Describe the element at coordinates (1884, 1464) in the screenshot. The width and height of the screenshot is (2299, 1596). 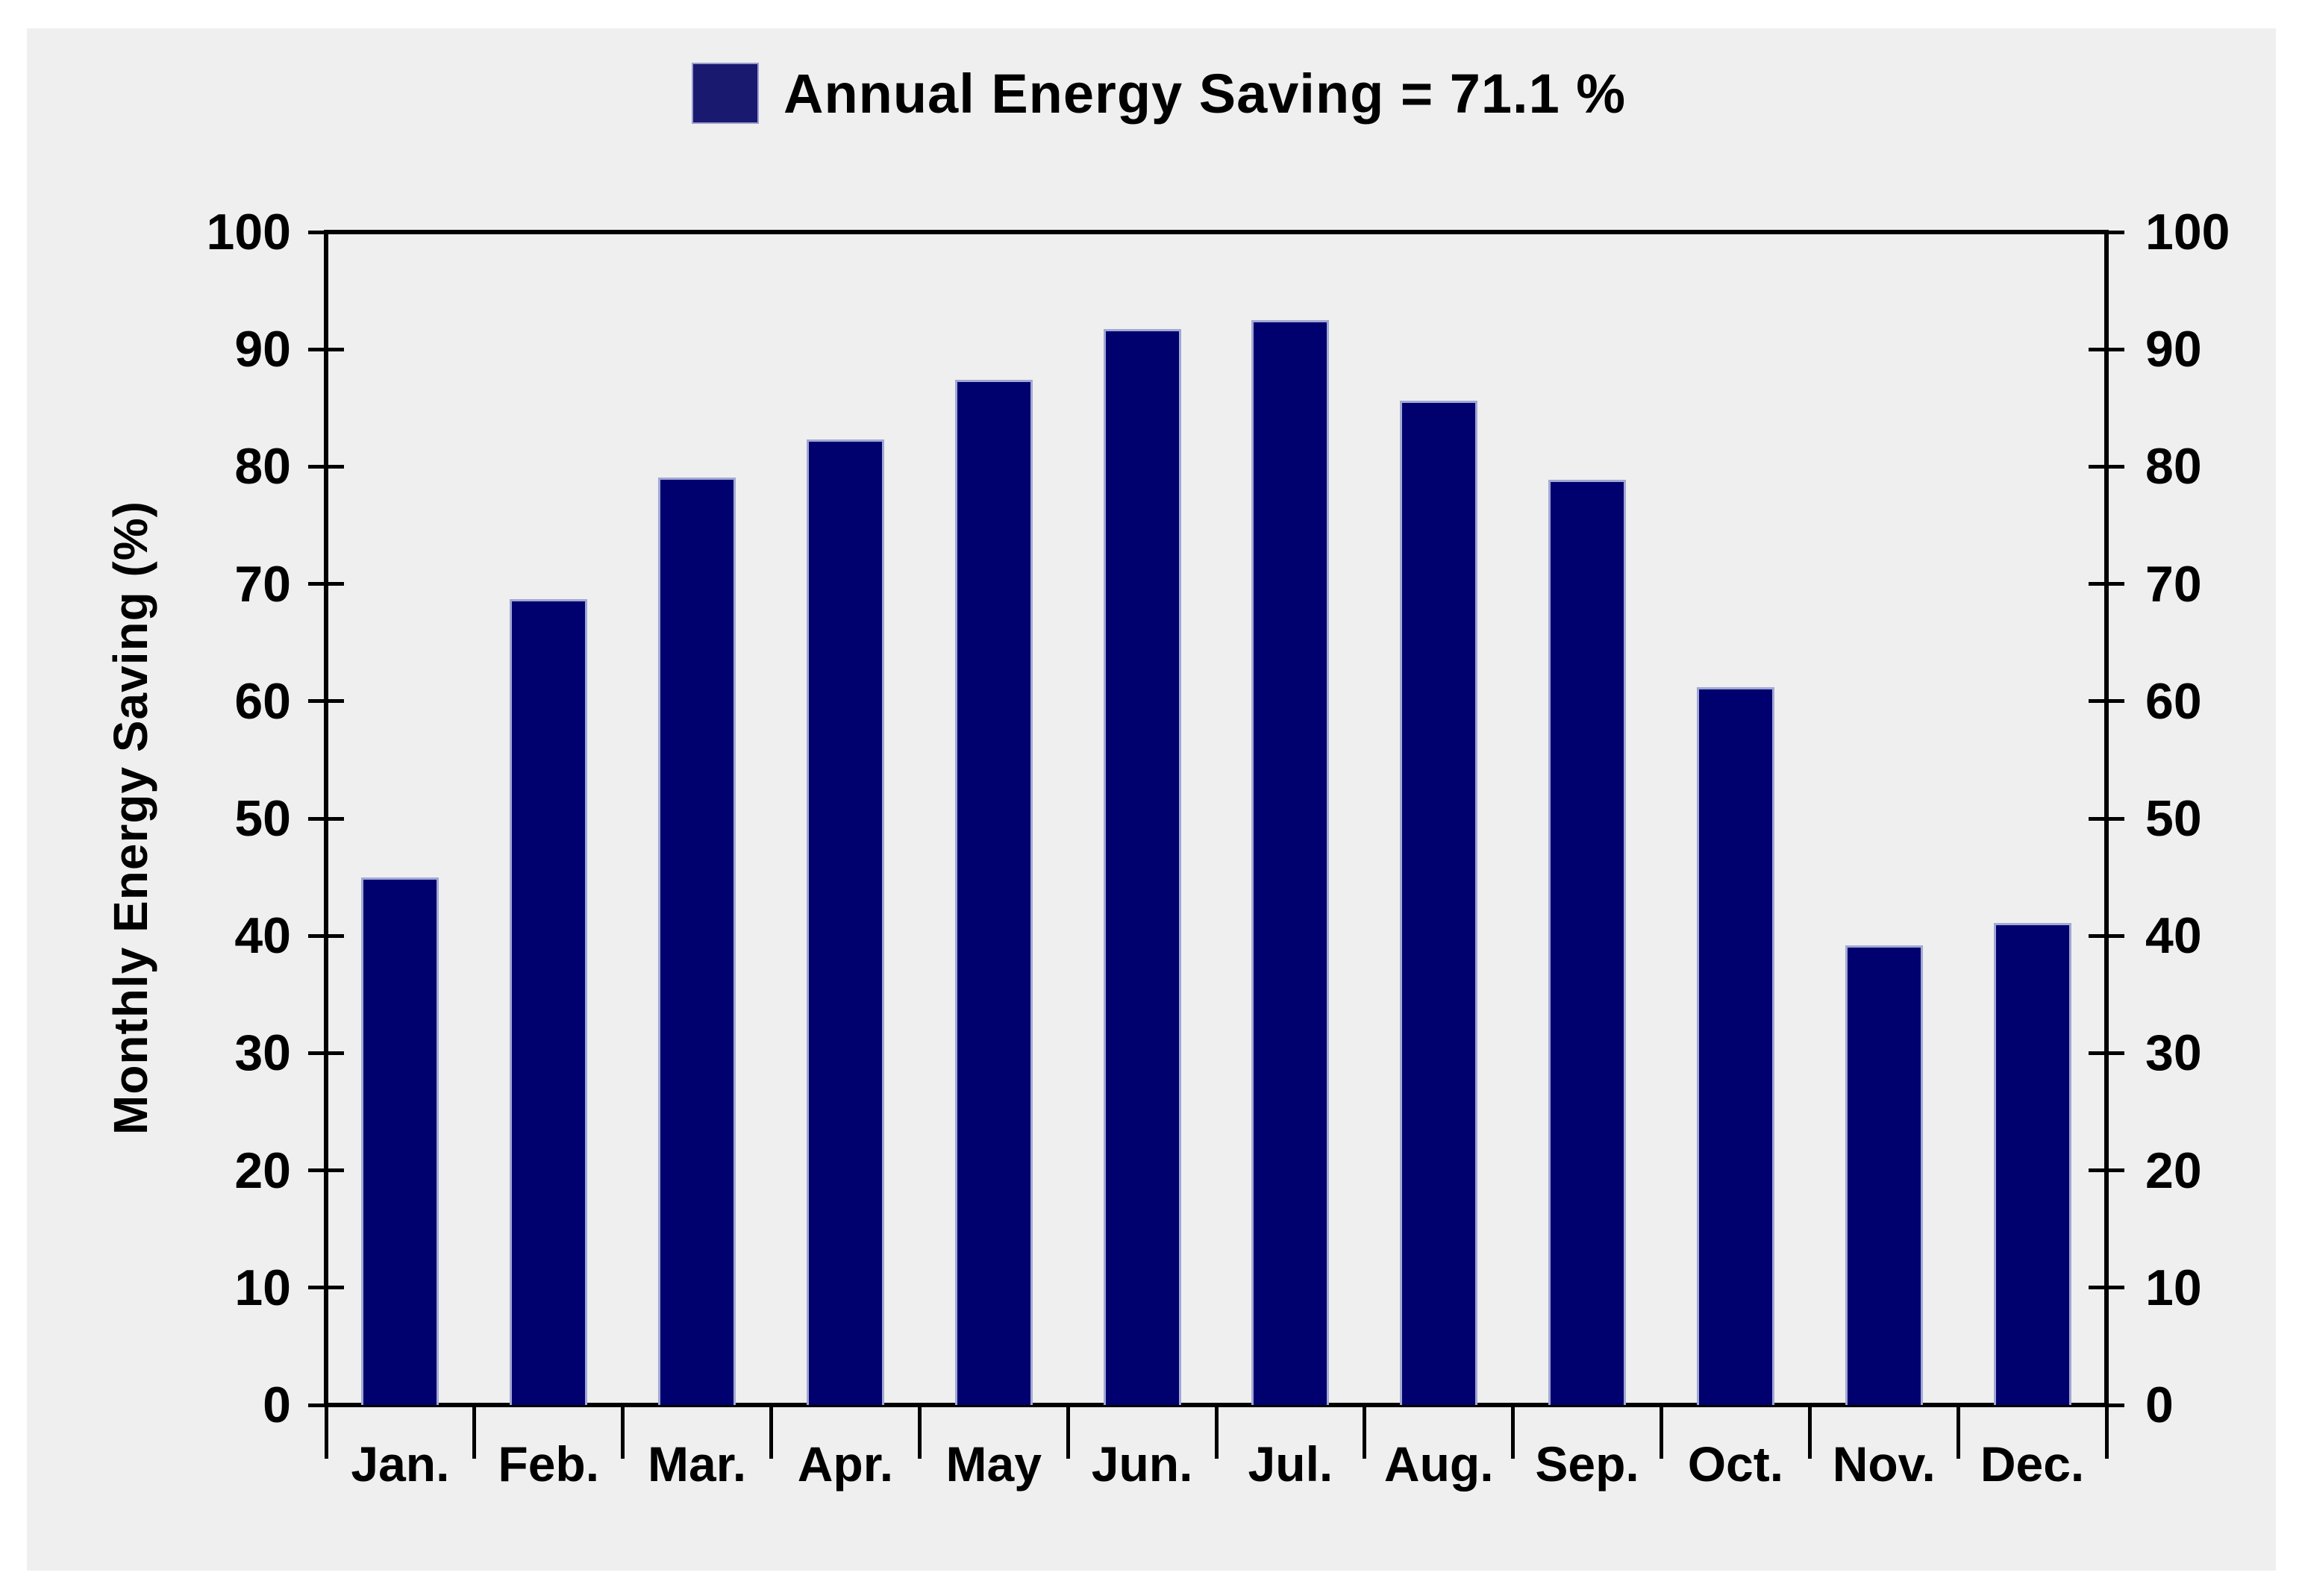
I see `x-tick-label-nov: Nov.` at that location.